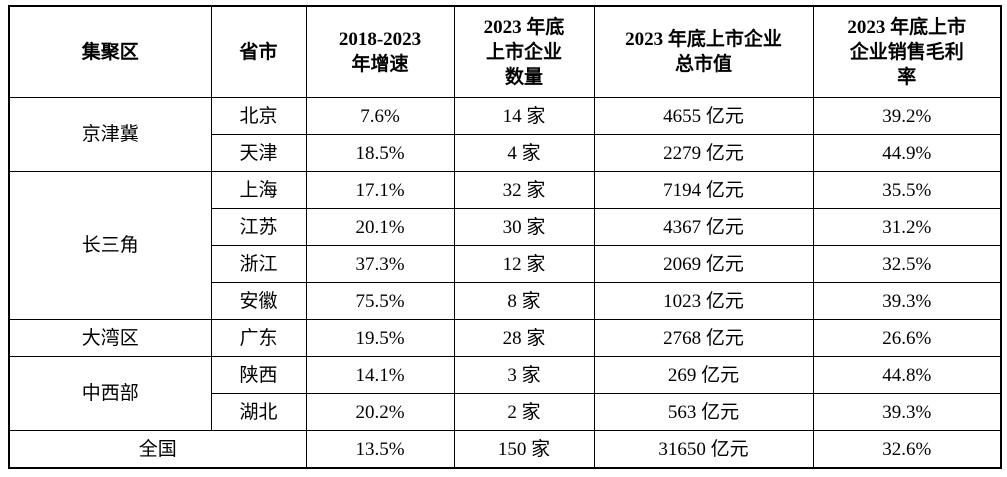 The width and height of the screenshot is (1007, 477). What do you see at coordinates (703, 301) in the screenshot?
I see `marketcap-cell: 1023 亿元` at bounding box center [703, 301].